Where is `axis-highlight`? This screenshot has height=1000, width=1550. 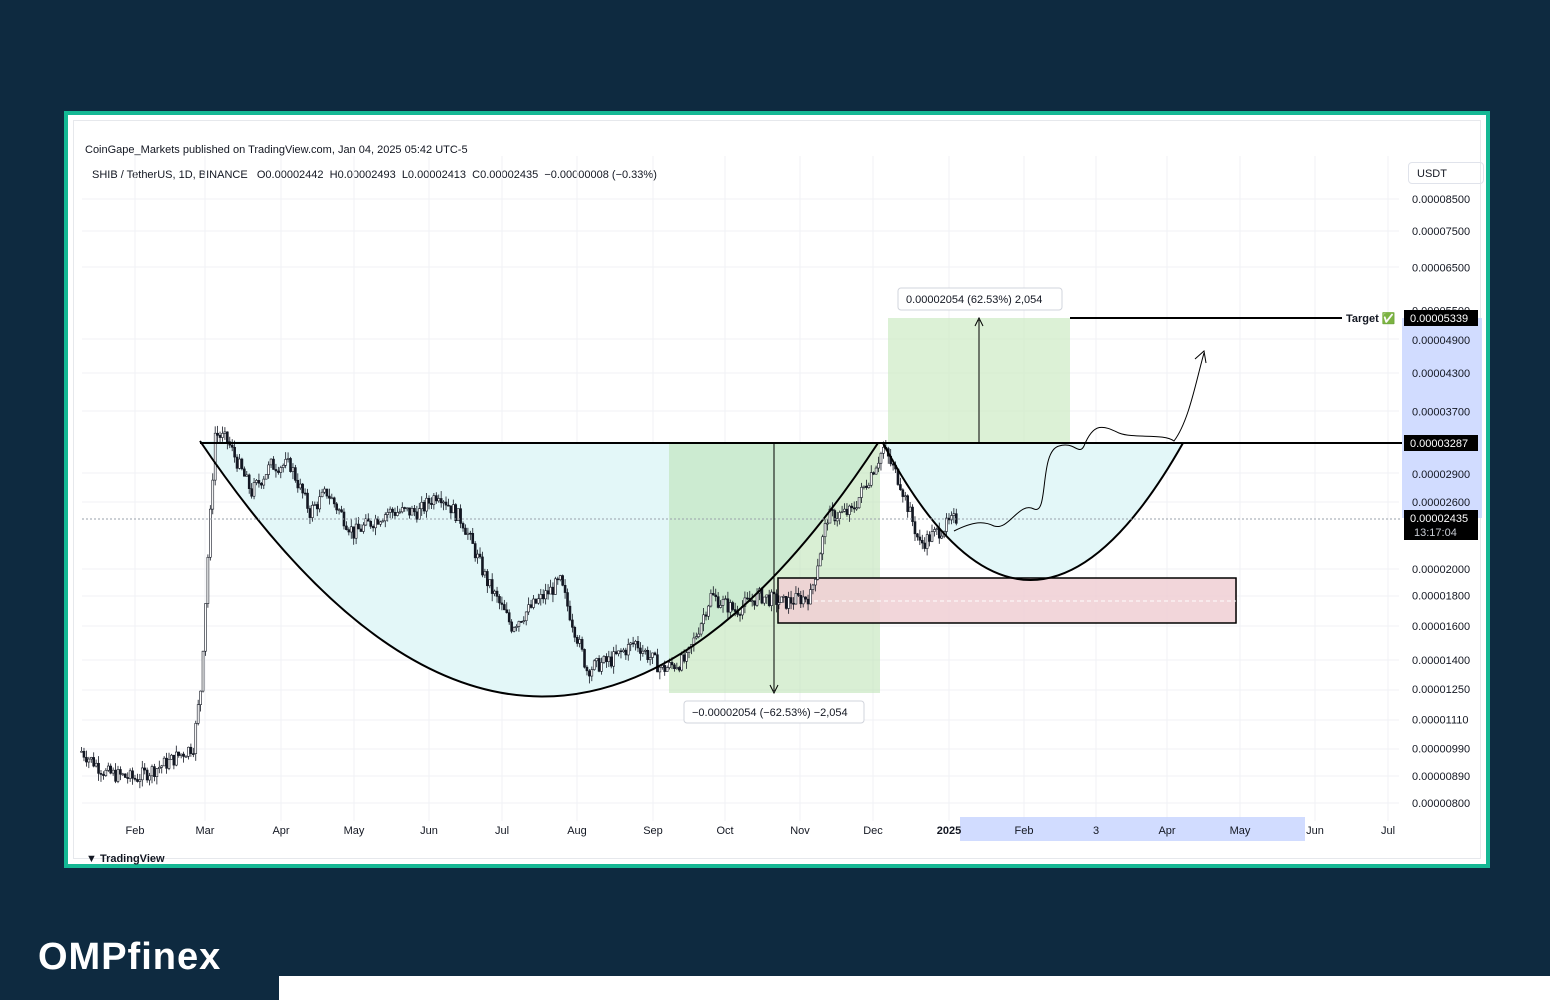 axis-highlight is located at coordinates (1442, 418).